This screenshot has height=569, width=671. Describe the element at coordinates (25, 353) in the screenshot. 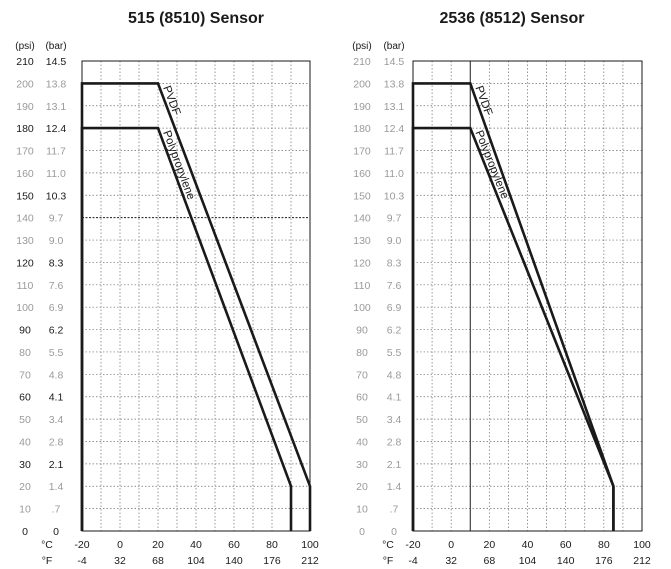

I see `psi-tick-label: 80` at that location.